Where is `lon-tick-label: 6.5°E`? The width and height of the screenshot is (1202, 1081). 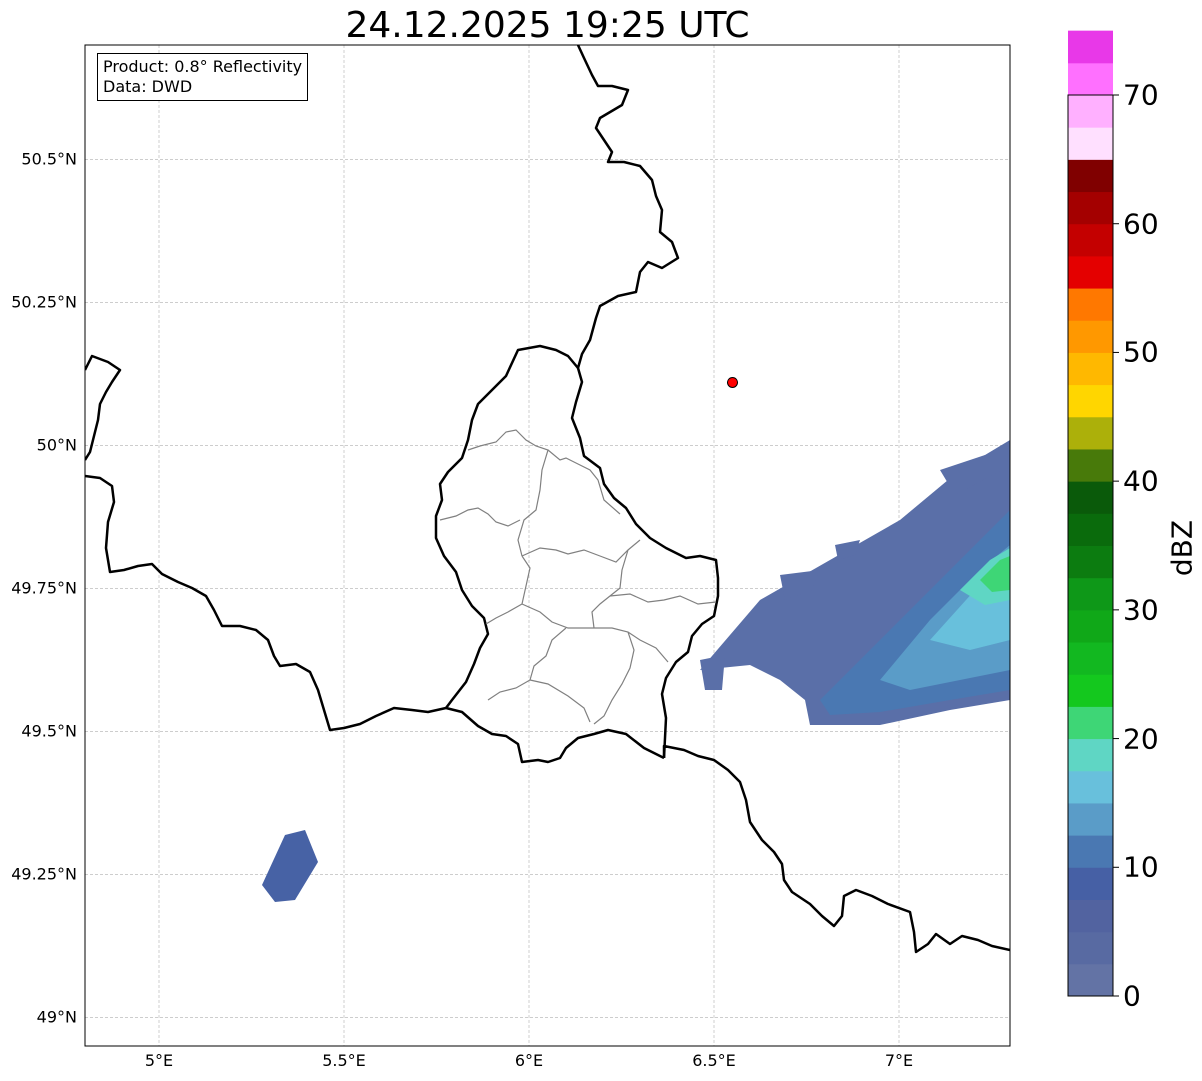 lon-tick-label: 6.5°E is located at coordinates (714, 1060).